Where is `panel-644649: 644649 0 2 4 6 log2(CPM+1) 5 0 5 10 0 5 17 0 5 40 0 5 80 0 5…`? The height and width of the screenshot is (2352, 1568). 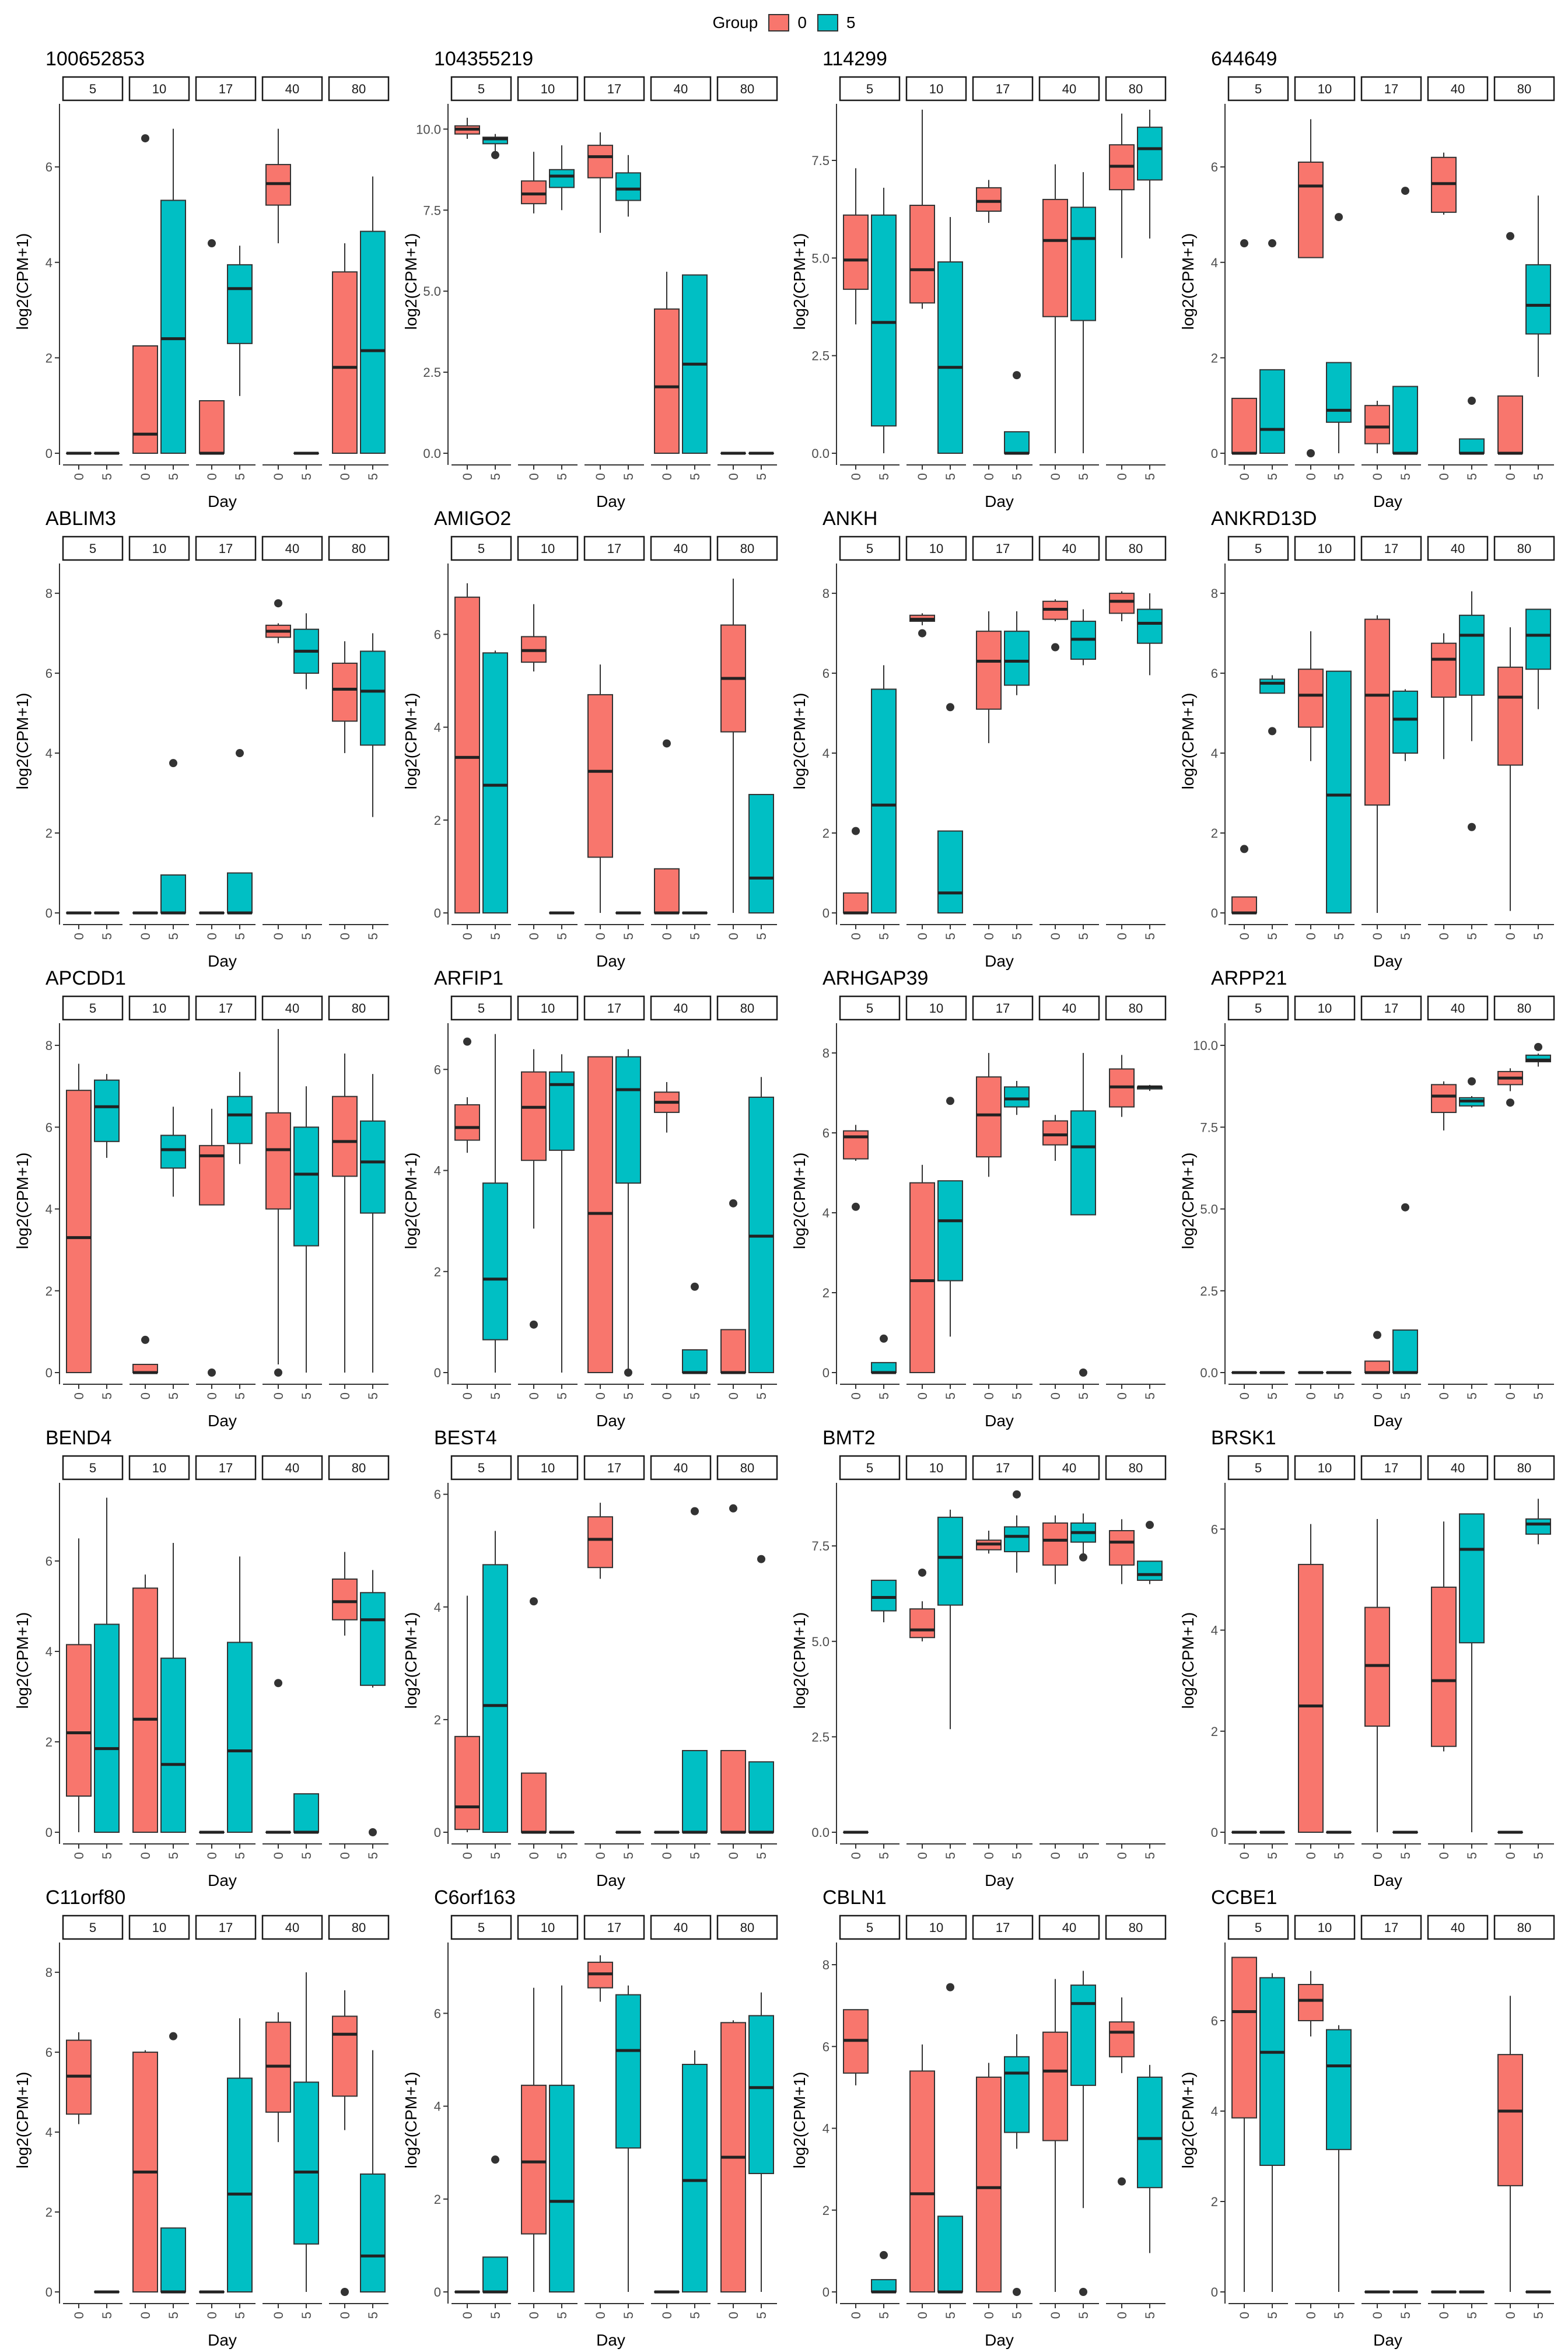
panel-644649: 644649 0 2 4 6 log2(CPM+1) 5 0 5 10 0 5 17 0 5 40 0 5 80 0 5… is located at coordinates (1367, 279).